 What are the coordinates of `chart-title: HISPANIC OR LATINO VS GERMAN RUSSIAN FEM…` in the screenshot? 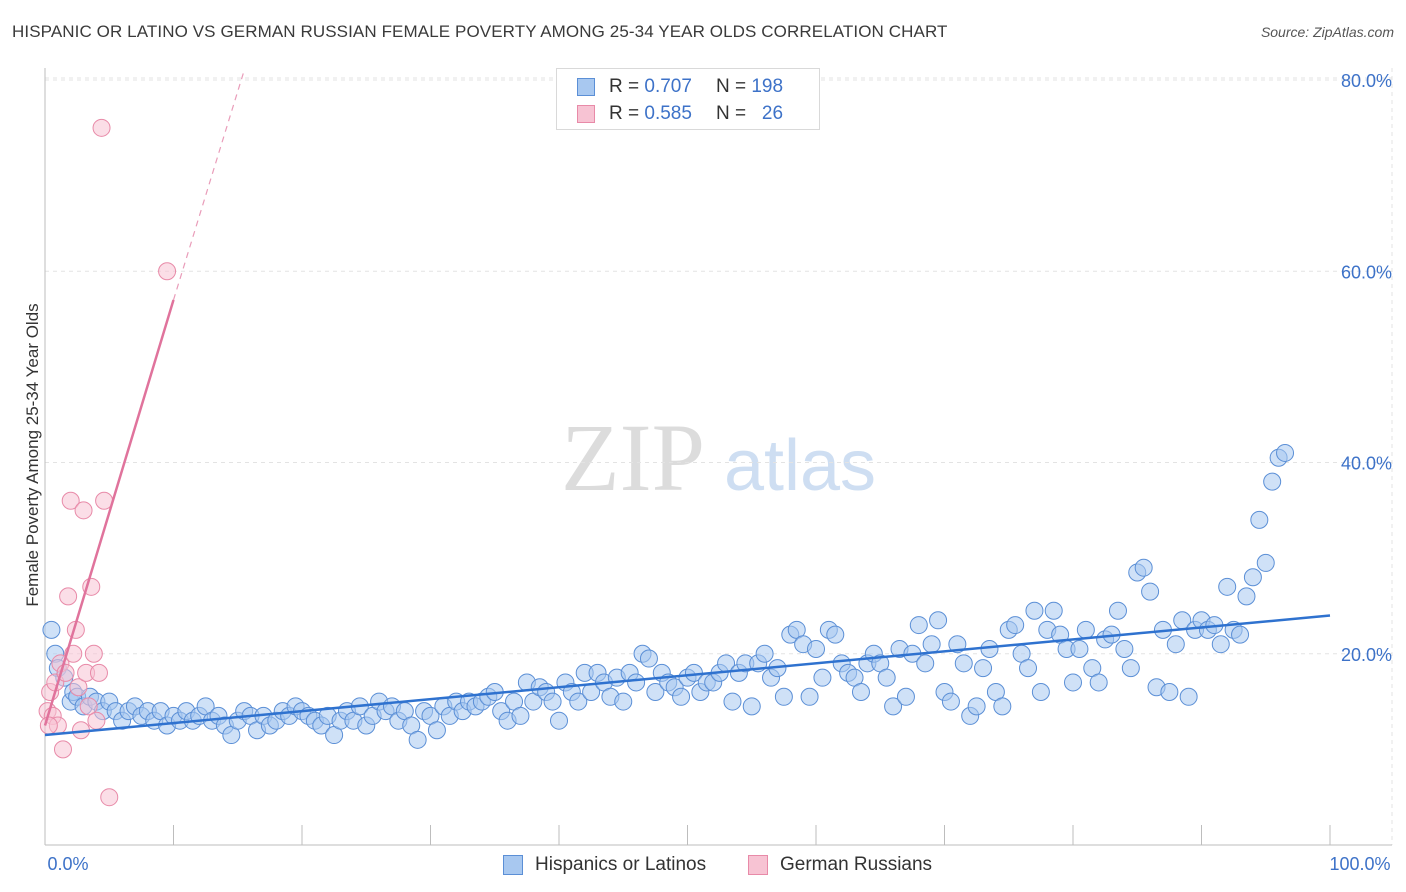 It's located at (480, 31).